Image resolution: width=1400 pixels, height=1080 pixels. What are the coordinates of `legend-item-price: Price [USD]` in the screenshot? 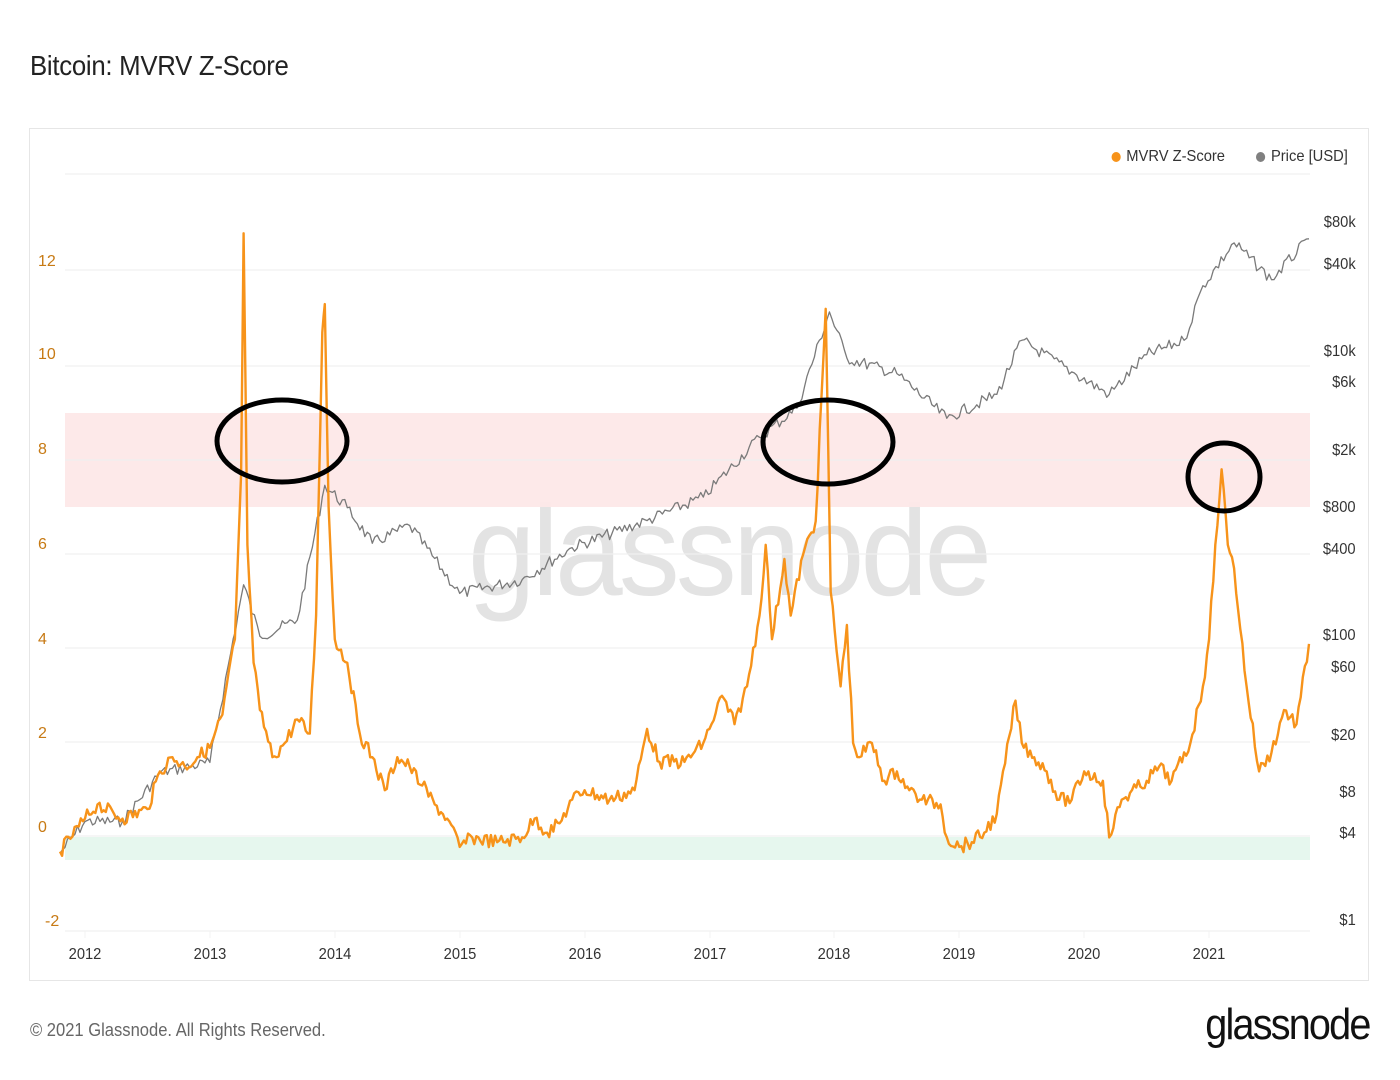 It's located at (1302, 157).